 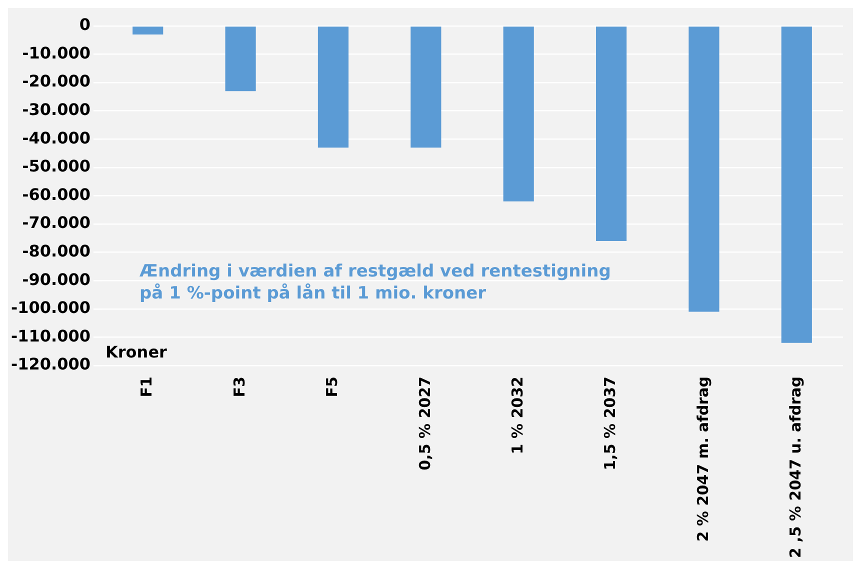 What do you see at coordinates (56, 222) in the screenshot?
I see `y-tick-label: -70.000` at bounding box center [56, 222].